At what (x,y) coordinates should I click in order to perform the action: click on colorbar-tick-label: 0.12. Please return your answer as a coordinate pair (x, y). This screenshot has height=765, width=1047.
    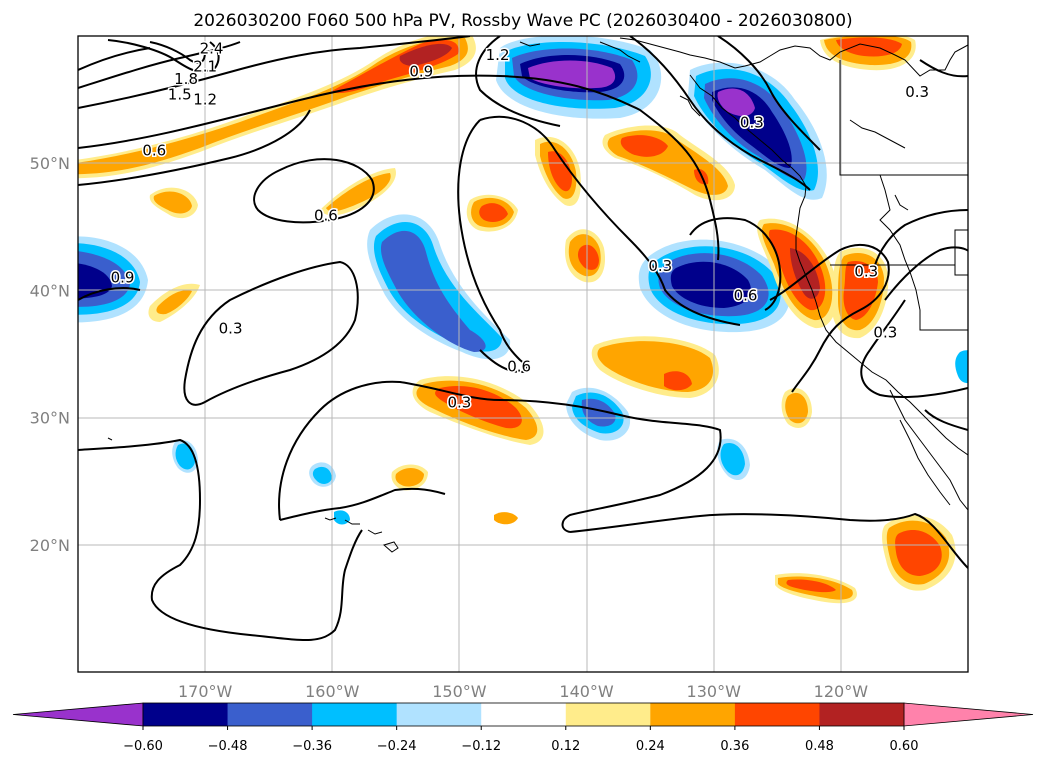
    Looking at the image, I should click on (565, 746).